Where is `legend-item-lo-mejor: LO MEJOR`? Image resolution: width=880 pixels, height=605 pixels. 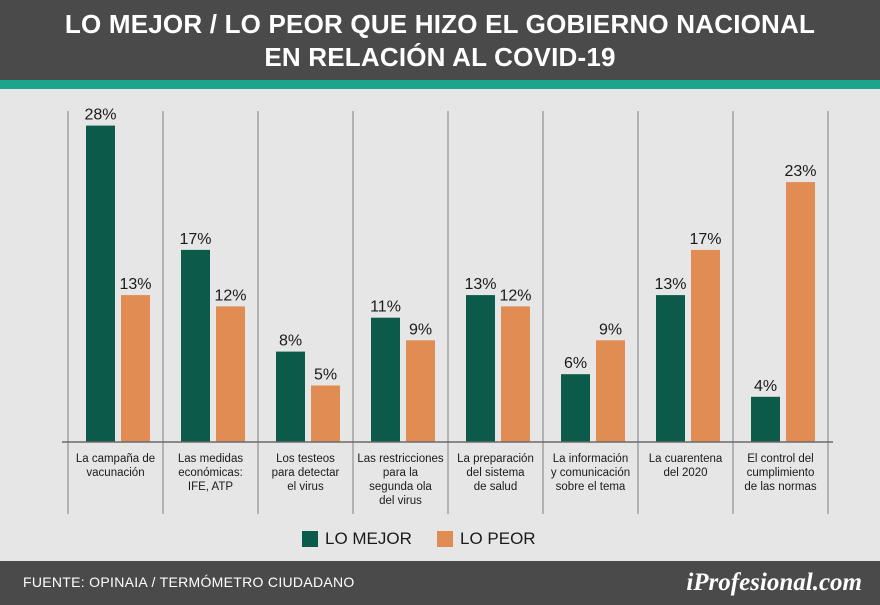
legend-item-lo-mejor: LO MEJOR is located at coordinates (357, 539).